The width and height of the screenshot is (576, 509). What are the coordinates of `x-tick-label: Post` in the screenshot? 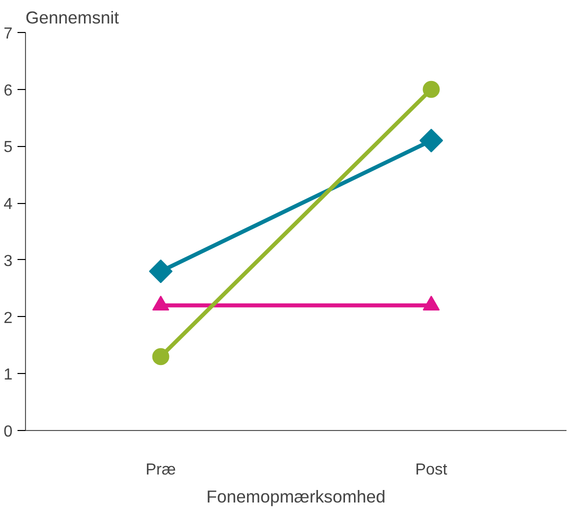 It's located at (431, 470).